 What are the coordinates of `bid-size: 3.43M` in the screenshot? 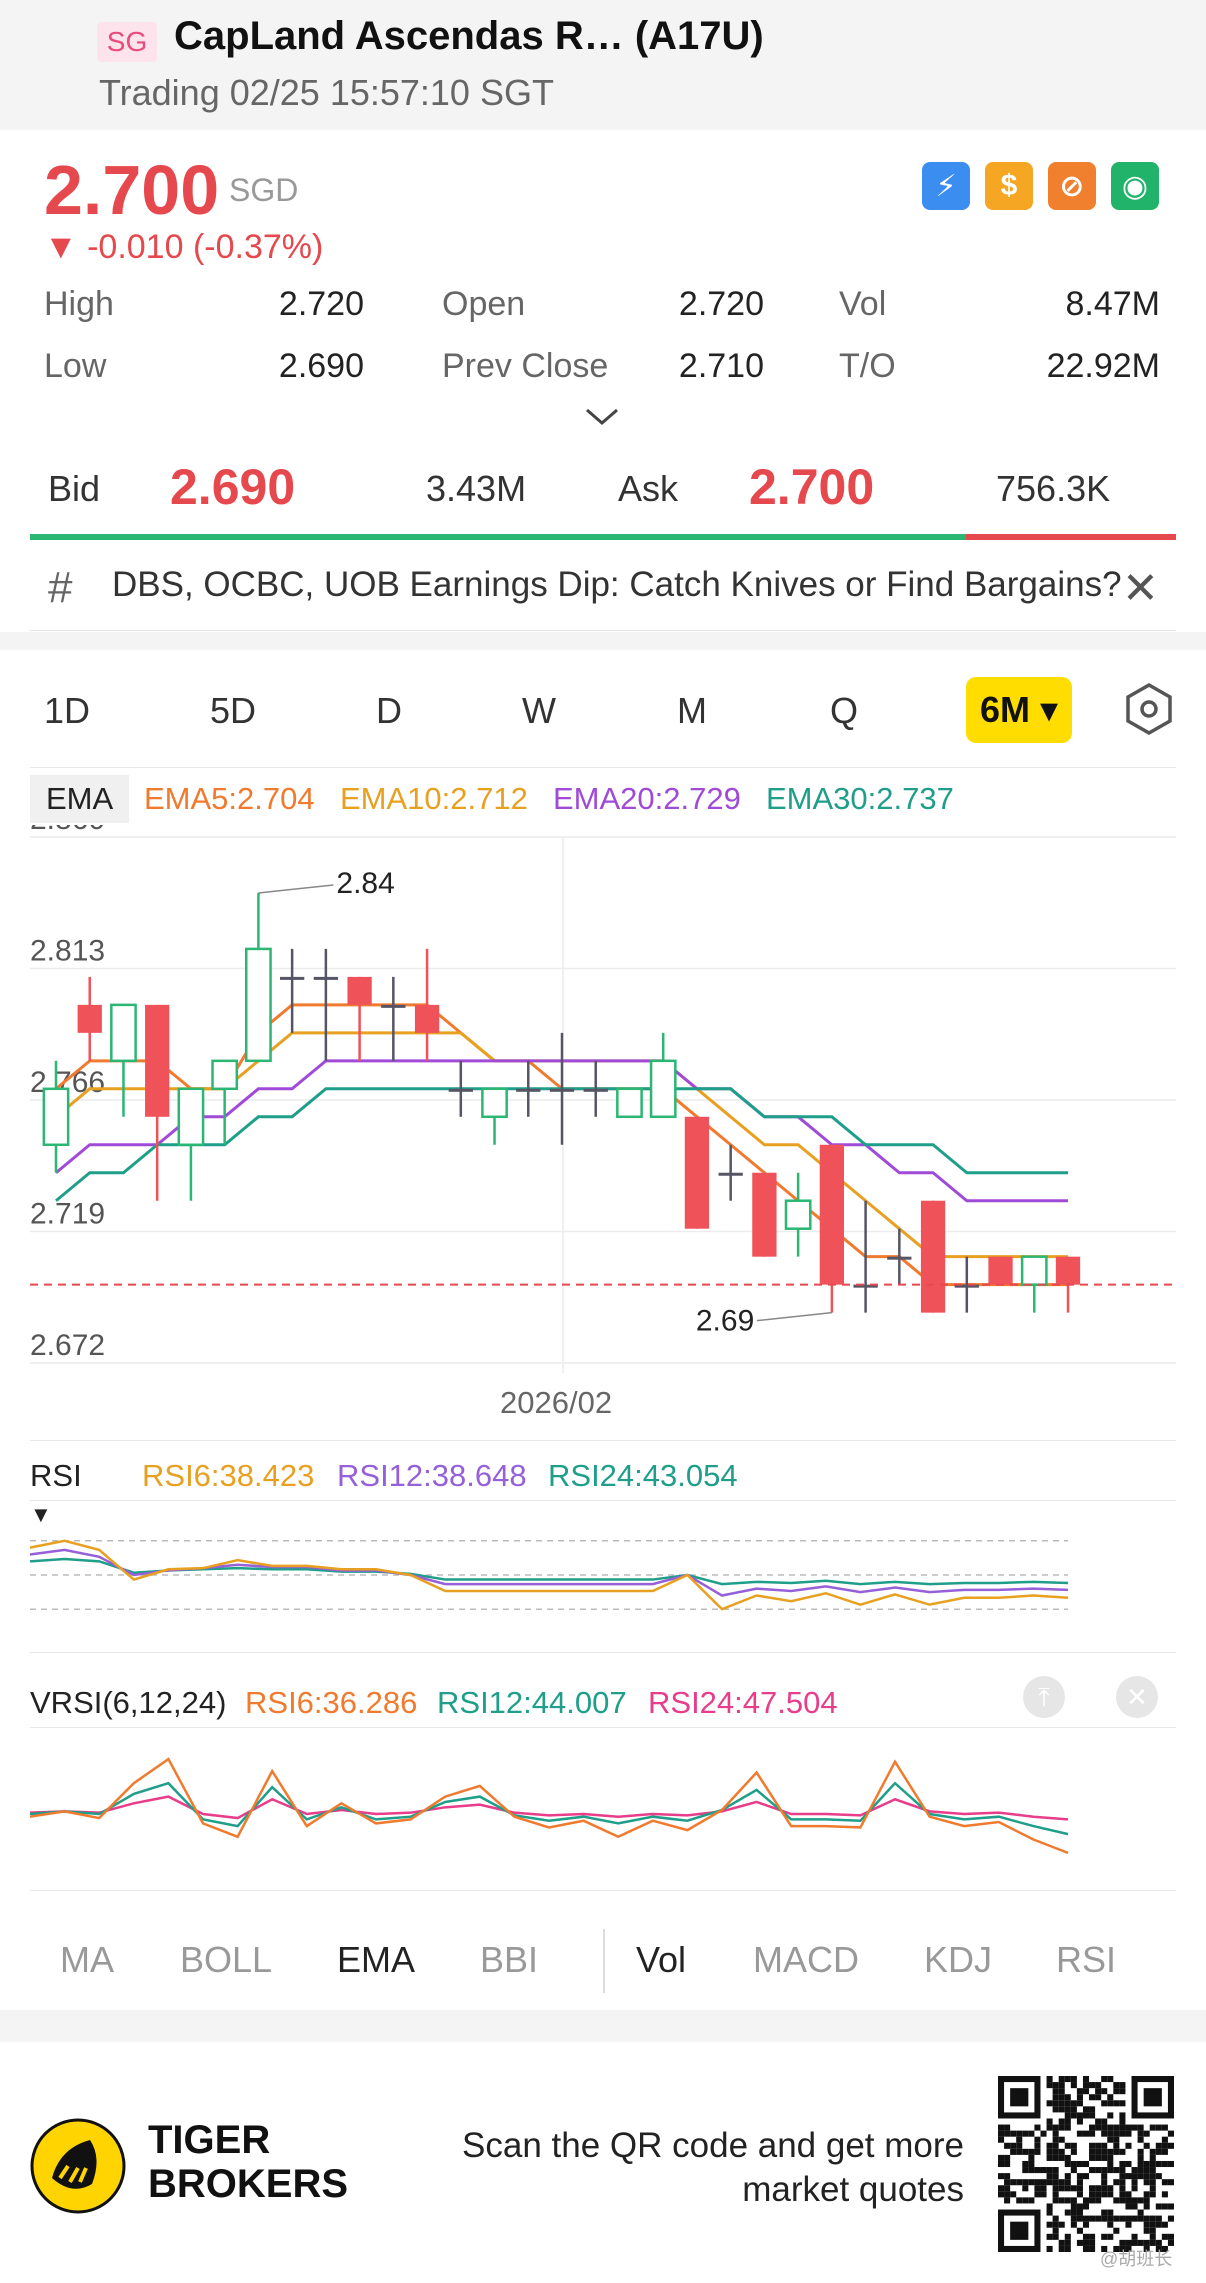 It's located at (476, 488).